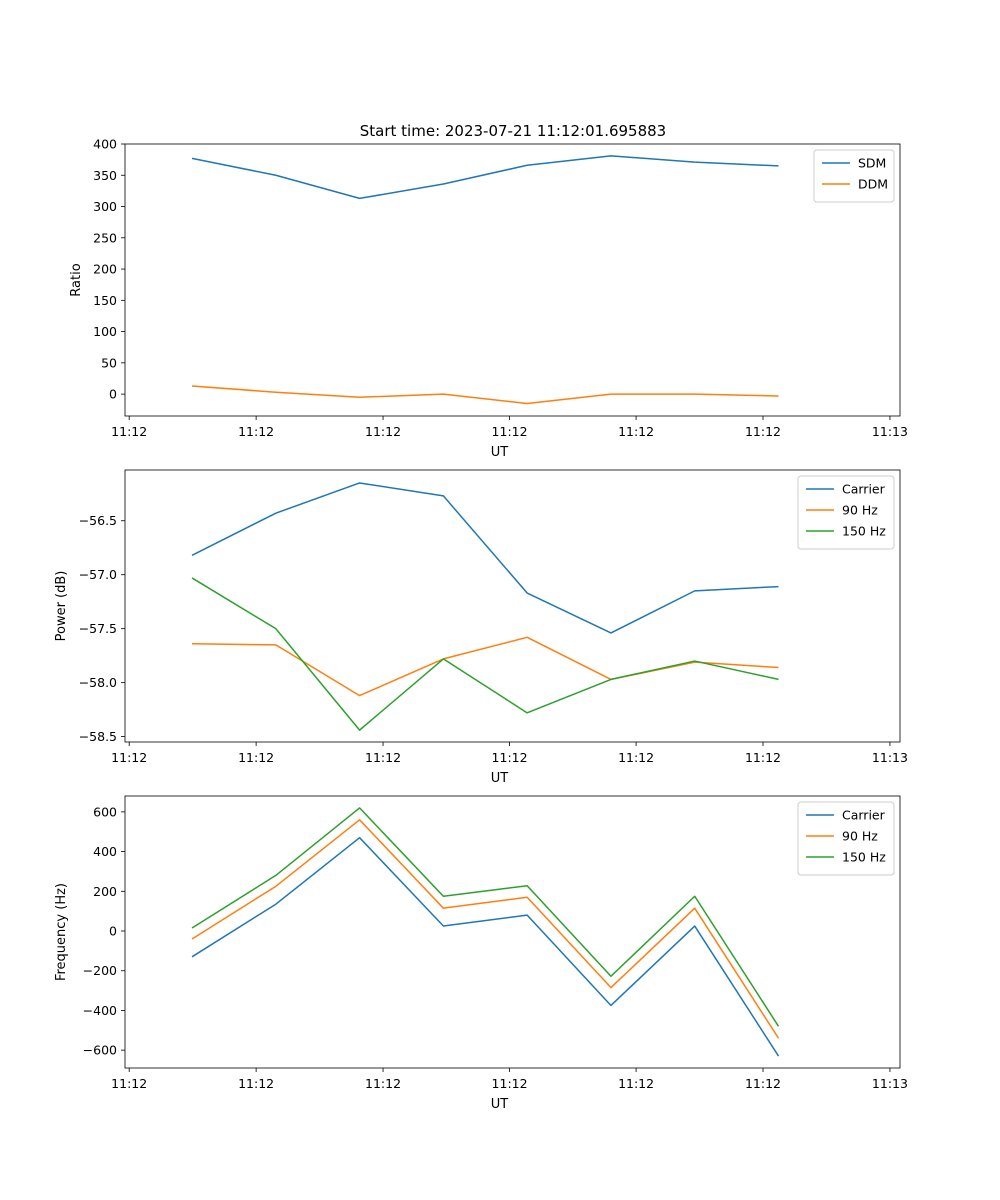 The height and width of the screenshot is (1200, 1000). Describe the element at coordinates (61, 932) in the screenshot. I see `y-axis-label: Frequency (Hz)` at that location.